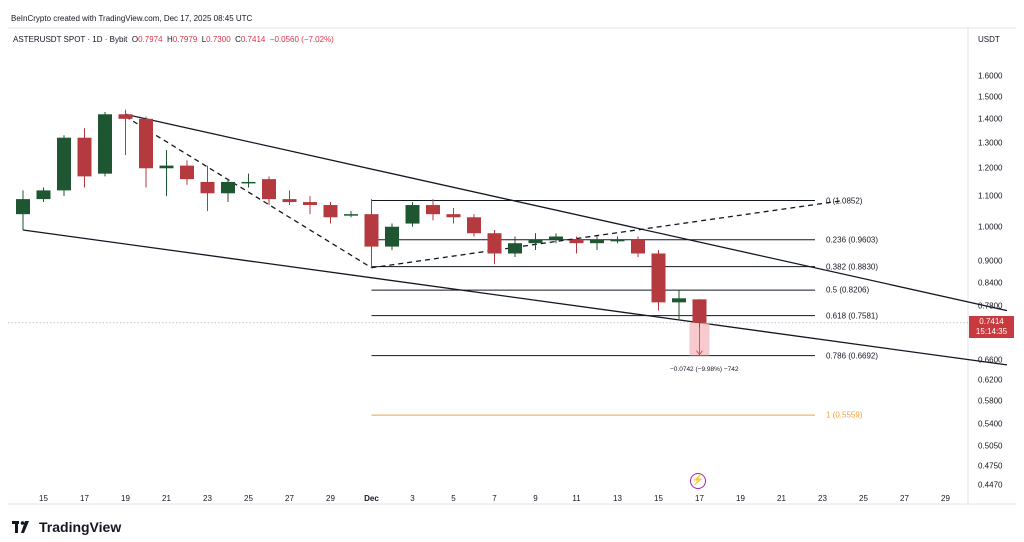  I want to click on price-tick-label: 0.8400, so click(990, 283).